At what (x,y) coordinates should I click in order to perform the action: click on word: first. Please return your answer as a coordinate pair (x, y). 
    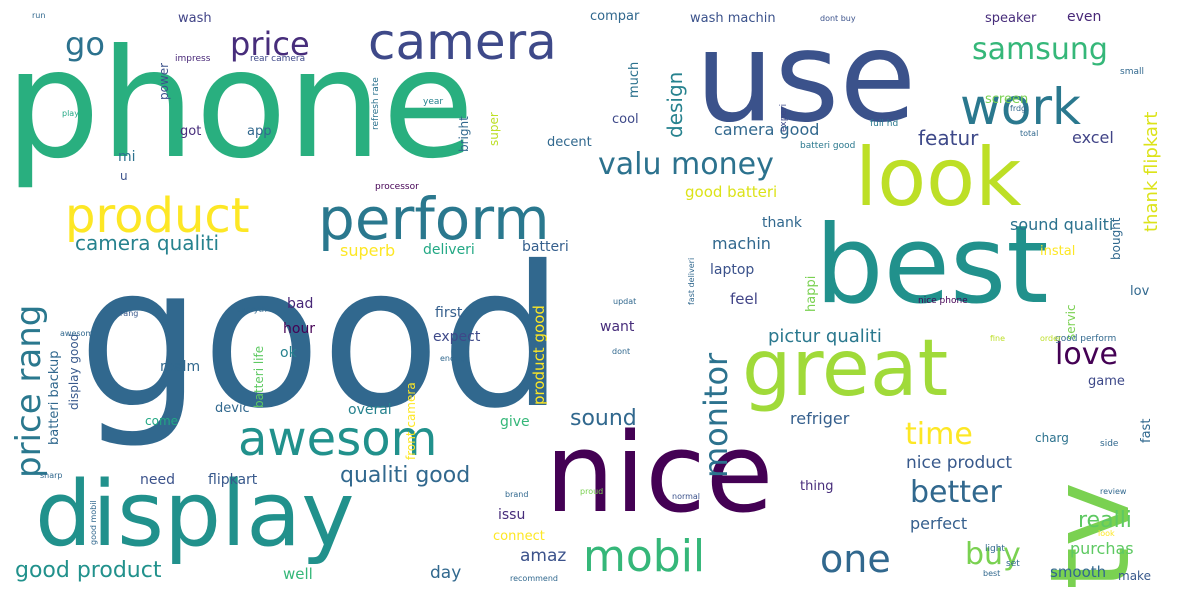
    Looking at the image, I should click on (449, 313).